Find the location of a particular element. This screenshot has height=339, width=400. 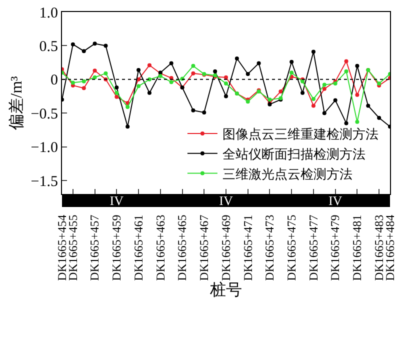

label-strip: IV IV IV is located at coordinates (226, 200).